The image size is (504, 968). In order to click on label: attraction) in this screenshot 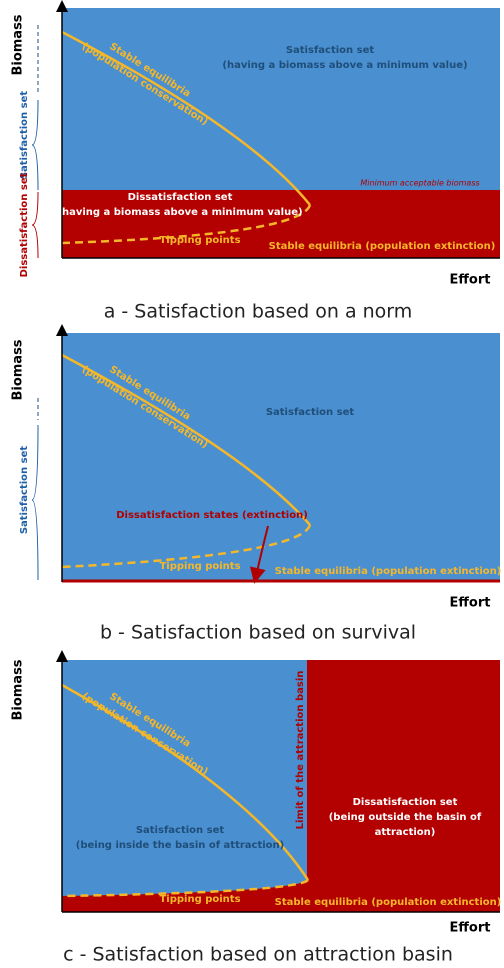, I will do `click(405, 832)`.